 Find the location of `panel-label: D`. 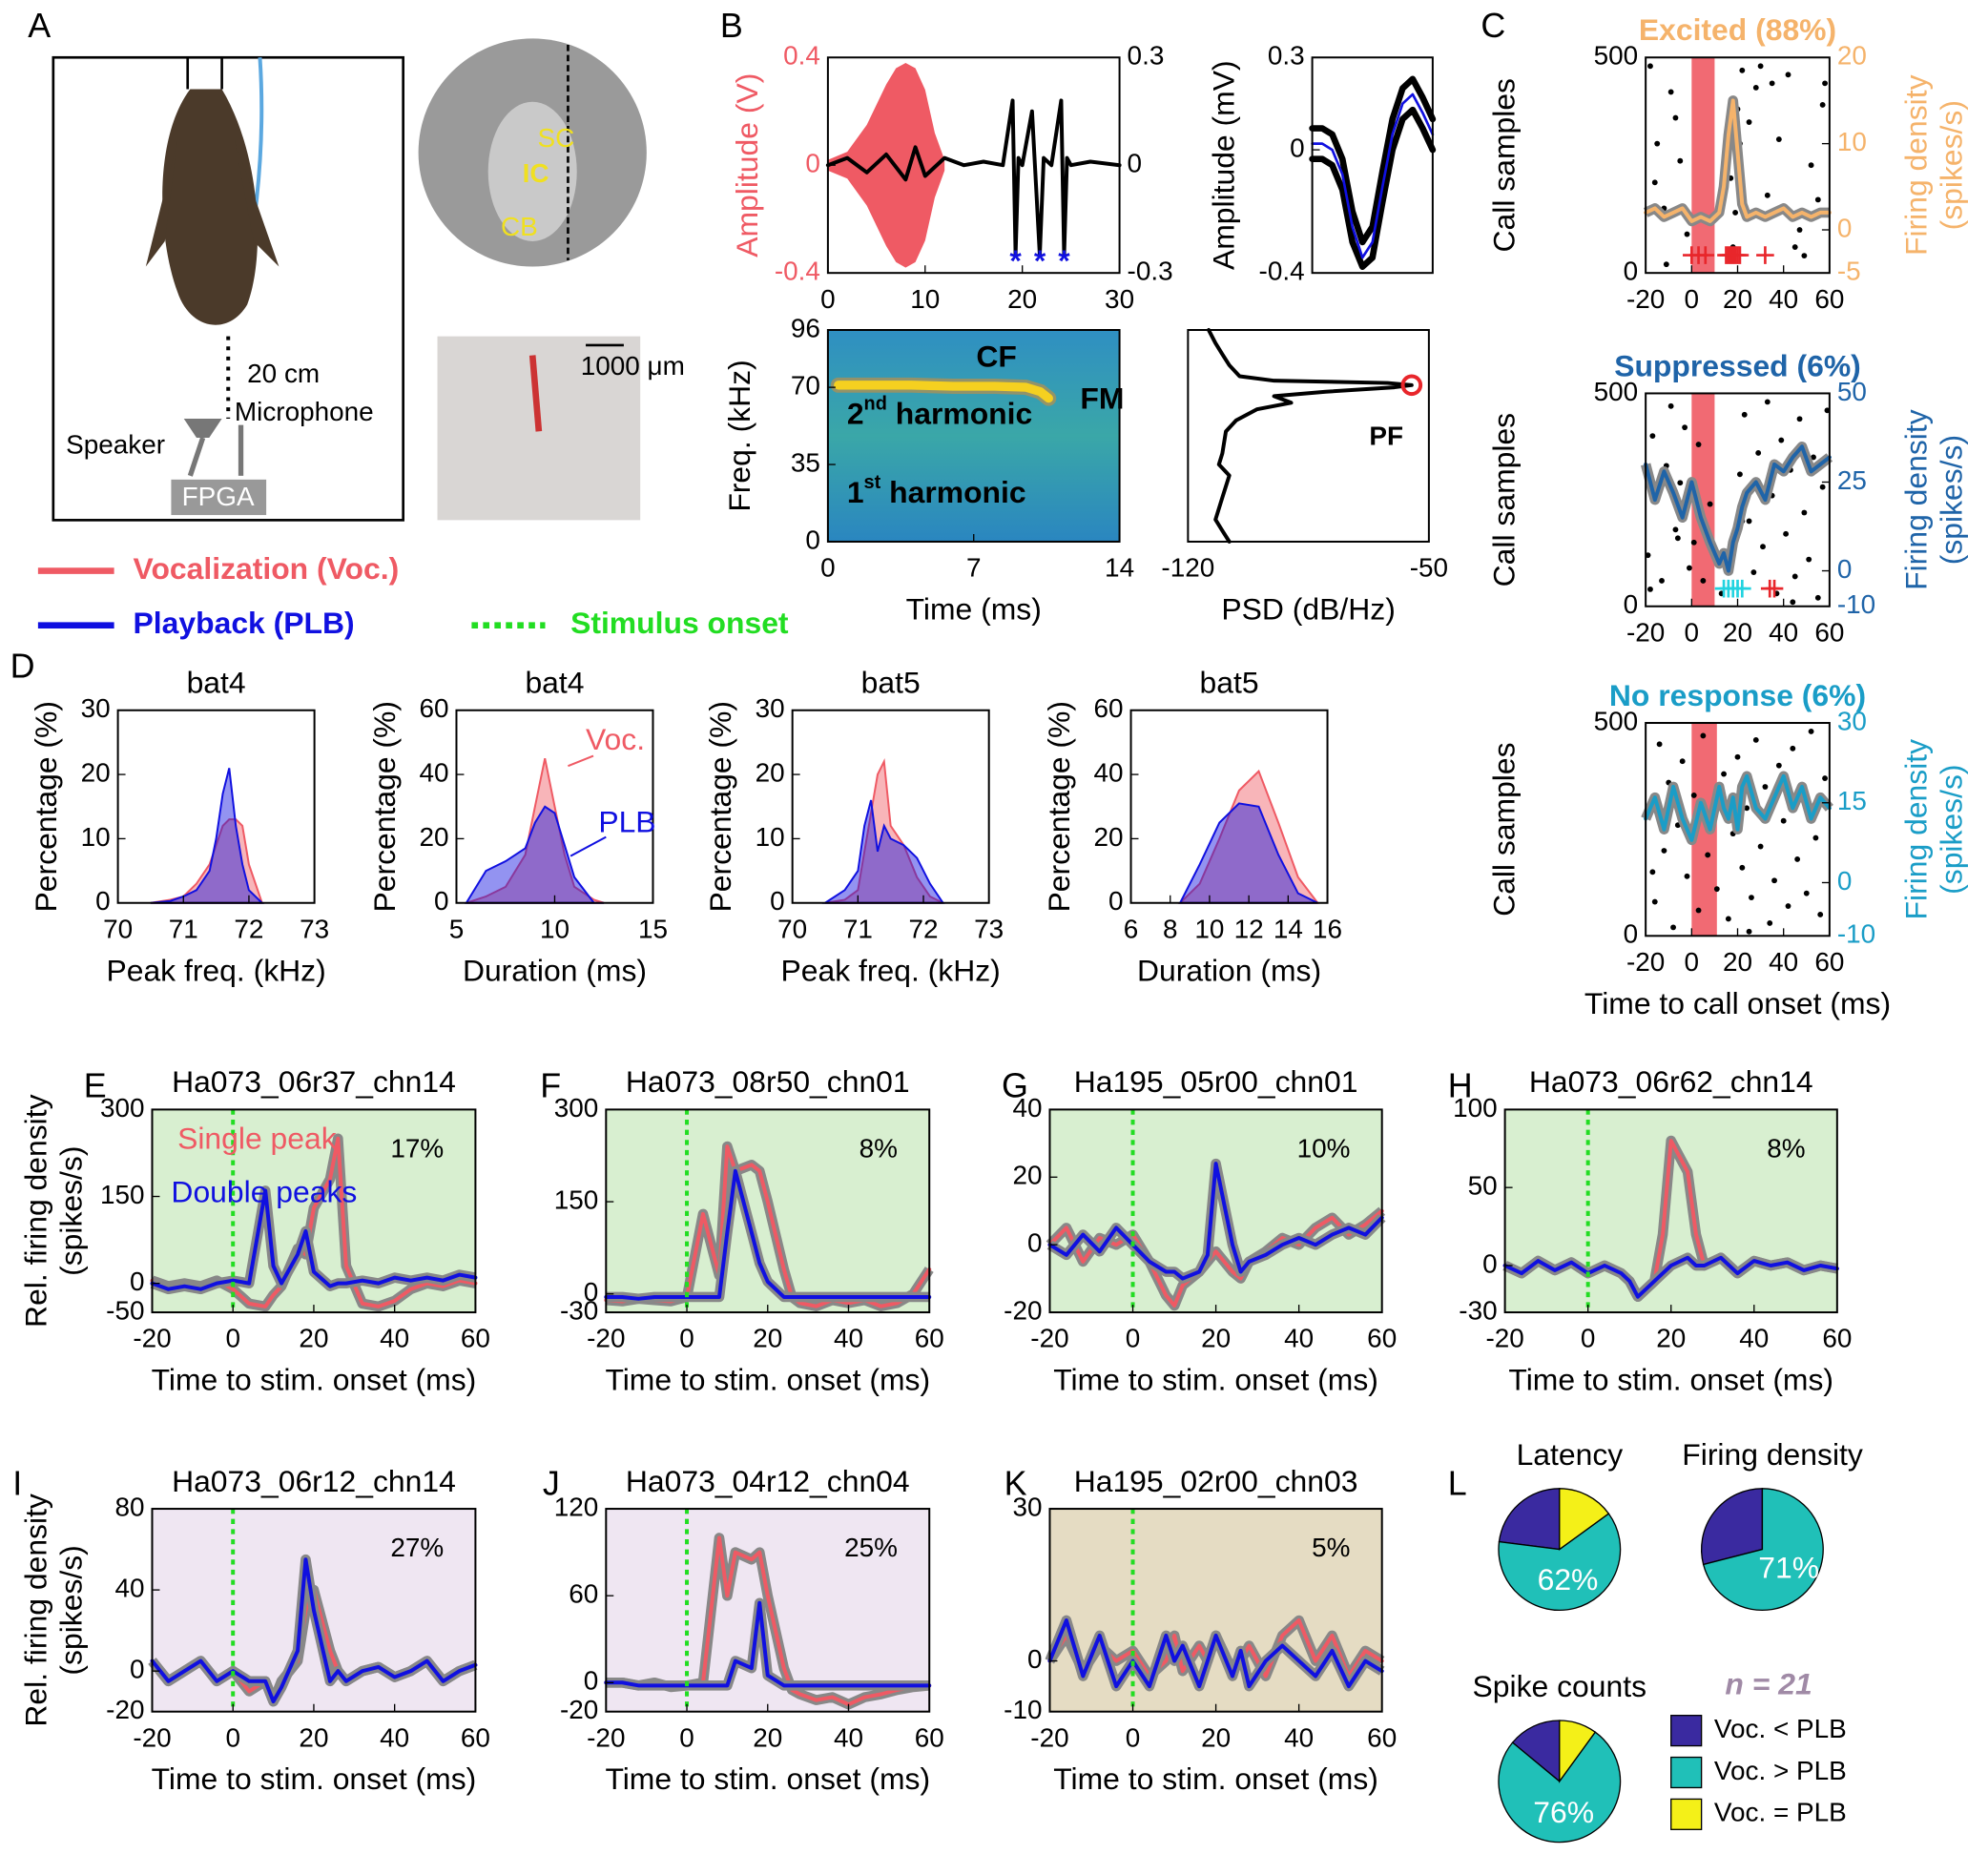

panel-label: D is located at coordinates (23, 666).